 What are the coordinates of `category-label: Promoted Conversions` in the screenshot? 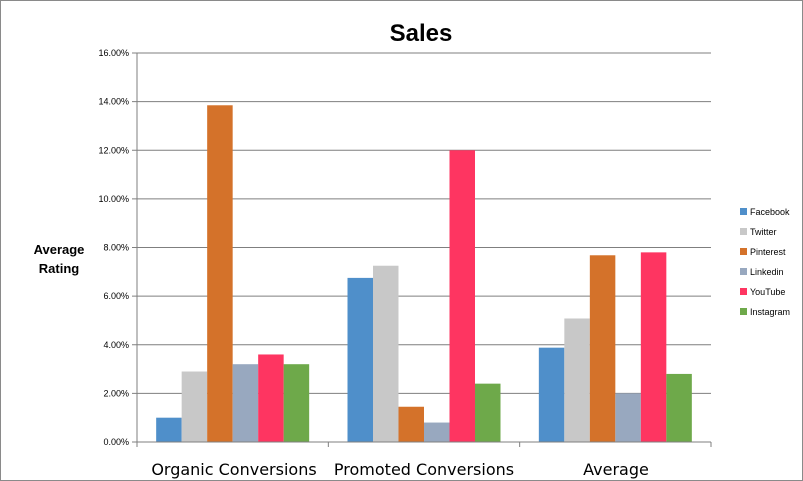 It's located at (424, 469).